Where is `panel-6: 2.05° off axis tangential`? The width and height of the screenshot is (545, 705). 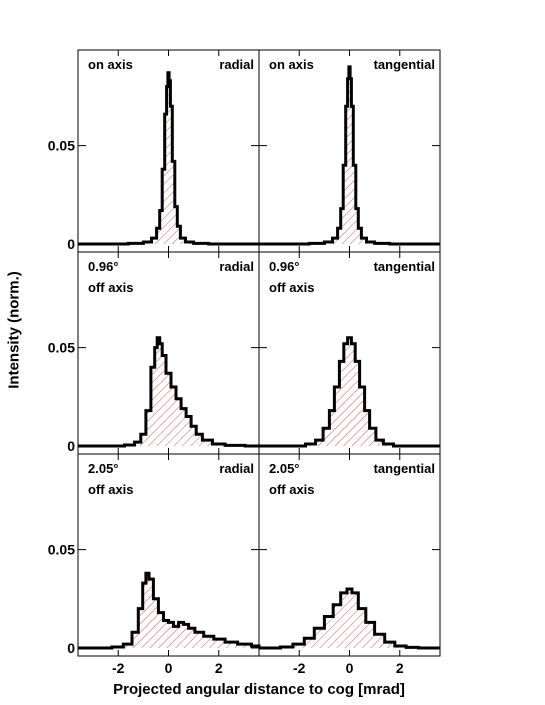
panel-6: 2.05° off axis tangential is located at coordinates (349, 555).